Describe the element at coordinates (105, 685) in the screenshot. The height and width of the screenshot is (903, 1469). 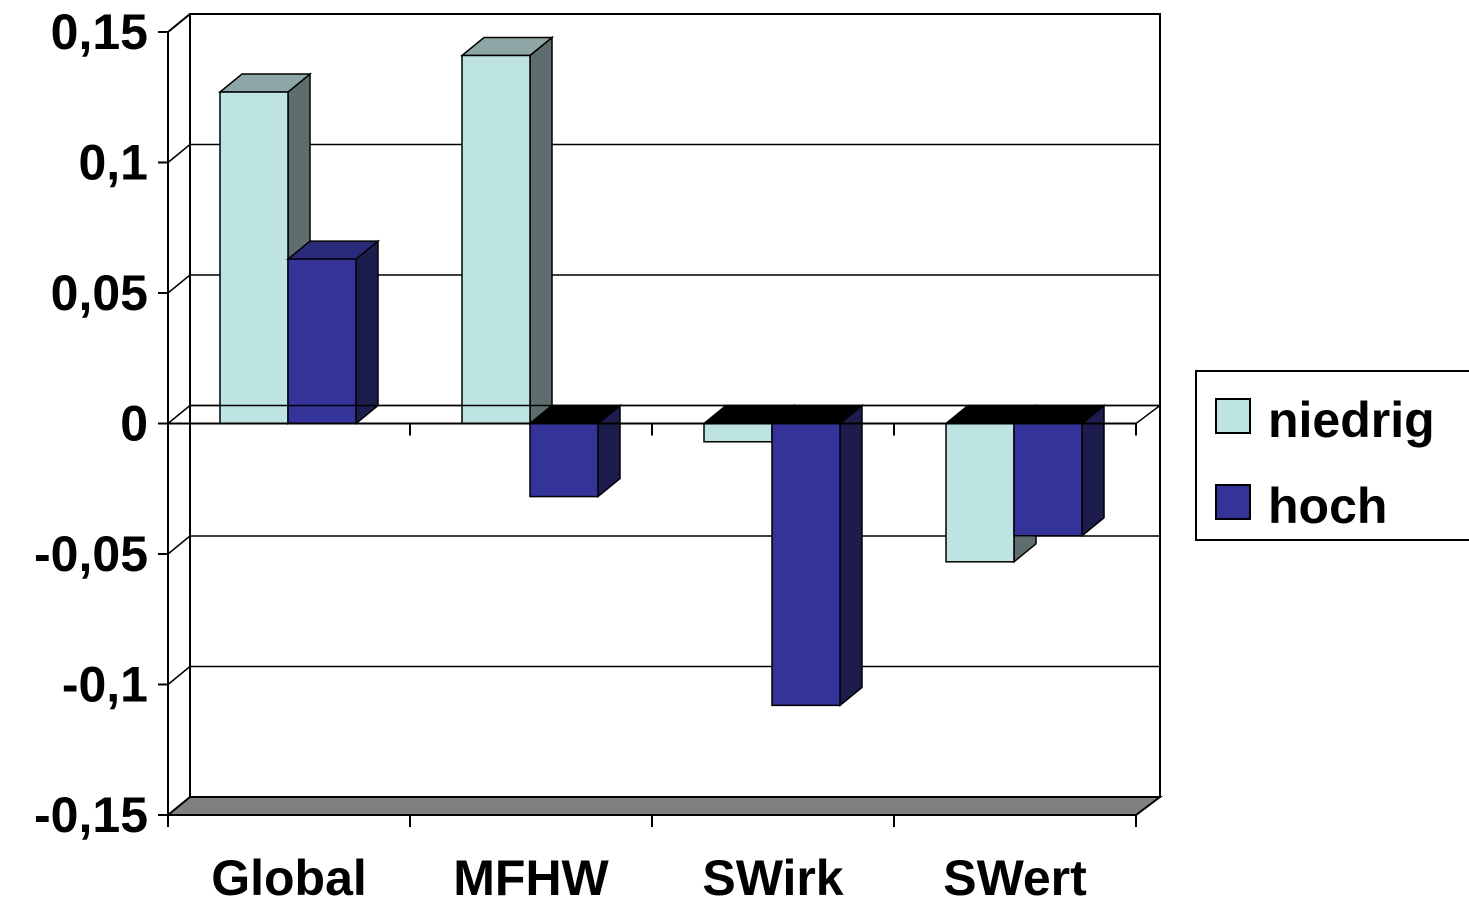
I see `y-tick-label: -0,1` at that location.